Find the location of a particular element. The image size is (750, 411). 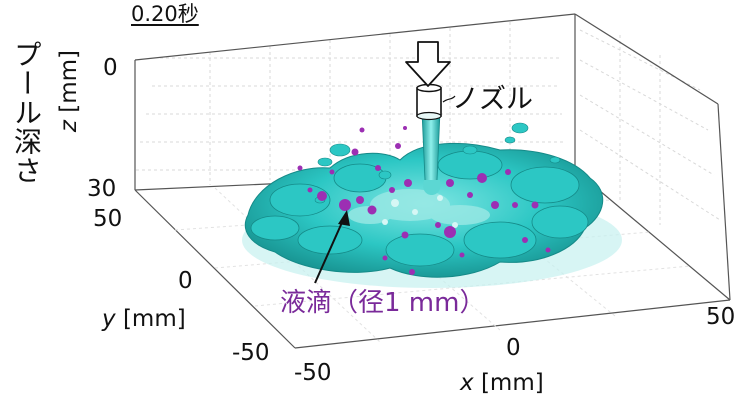

x-tick-neg50: -50 is located at coordinates (313, 373).